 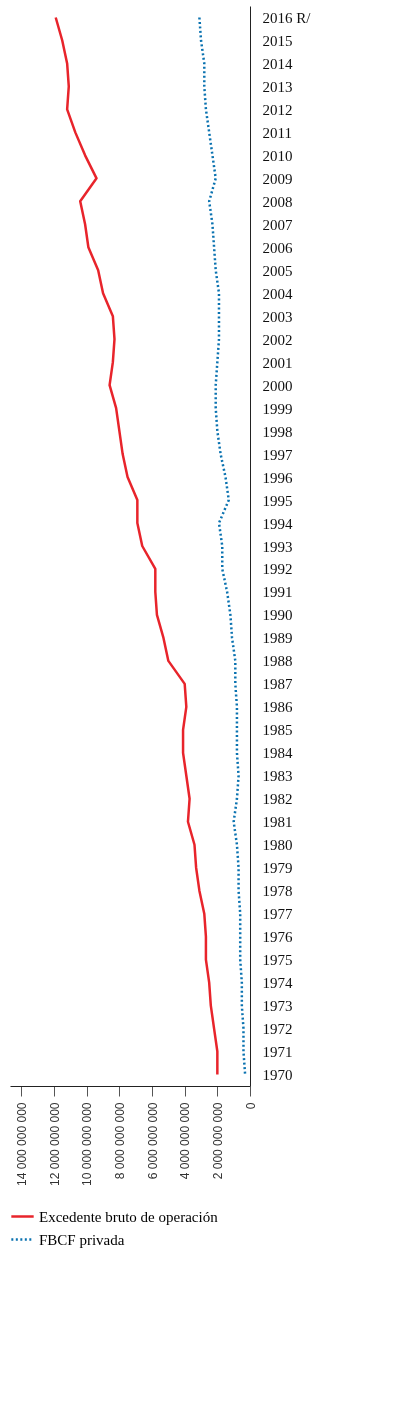 What do you see at coordinates (277, 247) in the screenshot?
I see `y-tick-label: 2006` at bounding box center [277, 247].